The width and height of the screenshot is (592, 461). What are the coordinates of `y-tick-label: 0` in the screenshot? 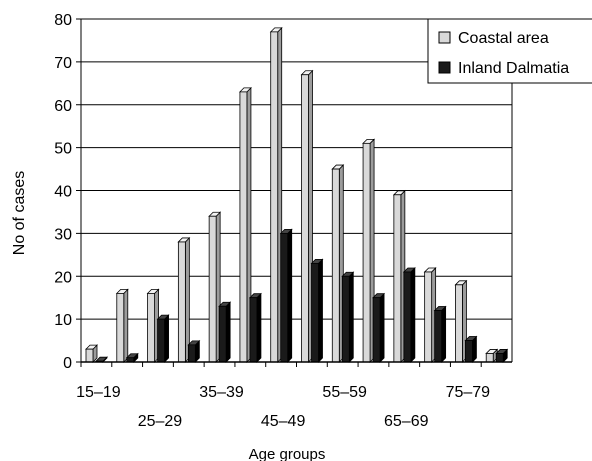 It's located at (67, 363).